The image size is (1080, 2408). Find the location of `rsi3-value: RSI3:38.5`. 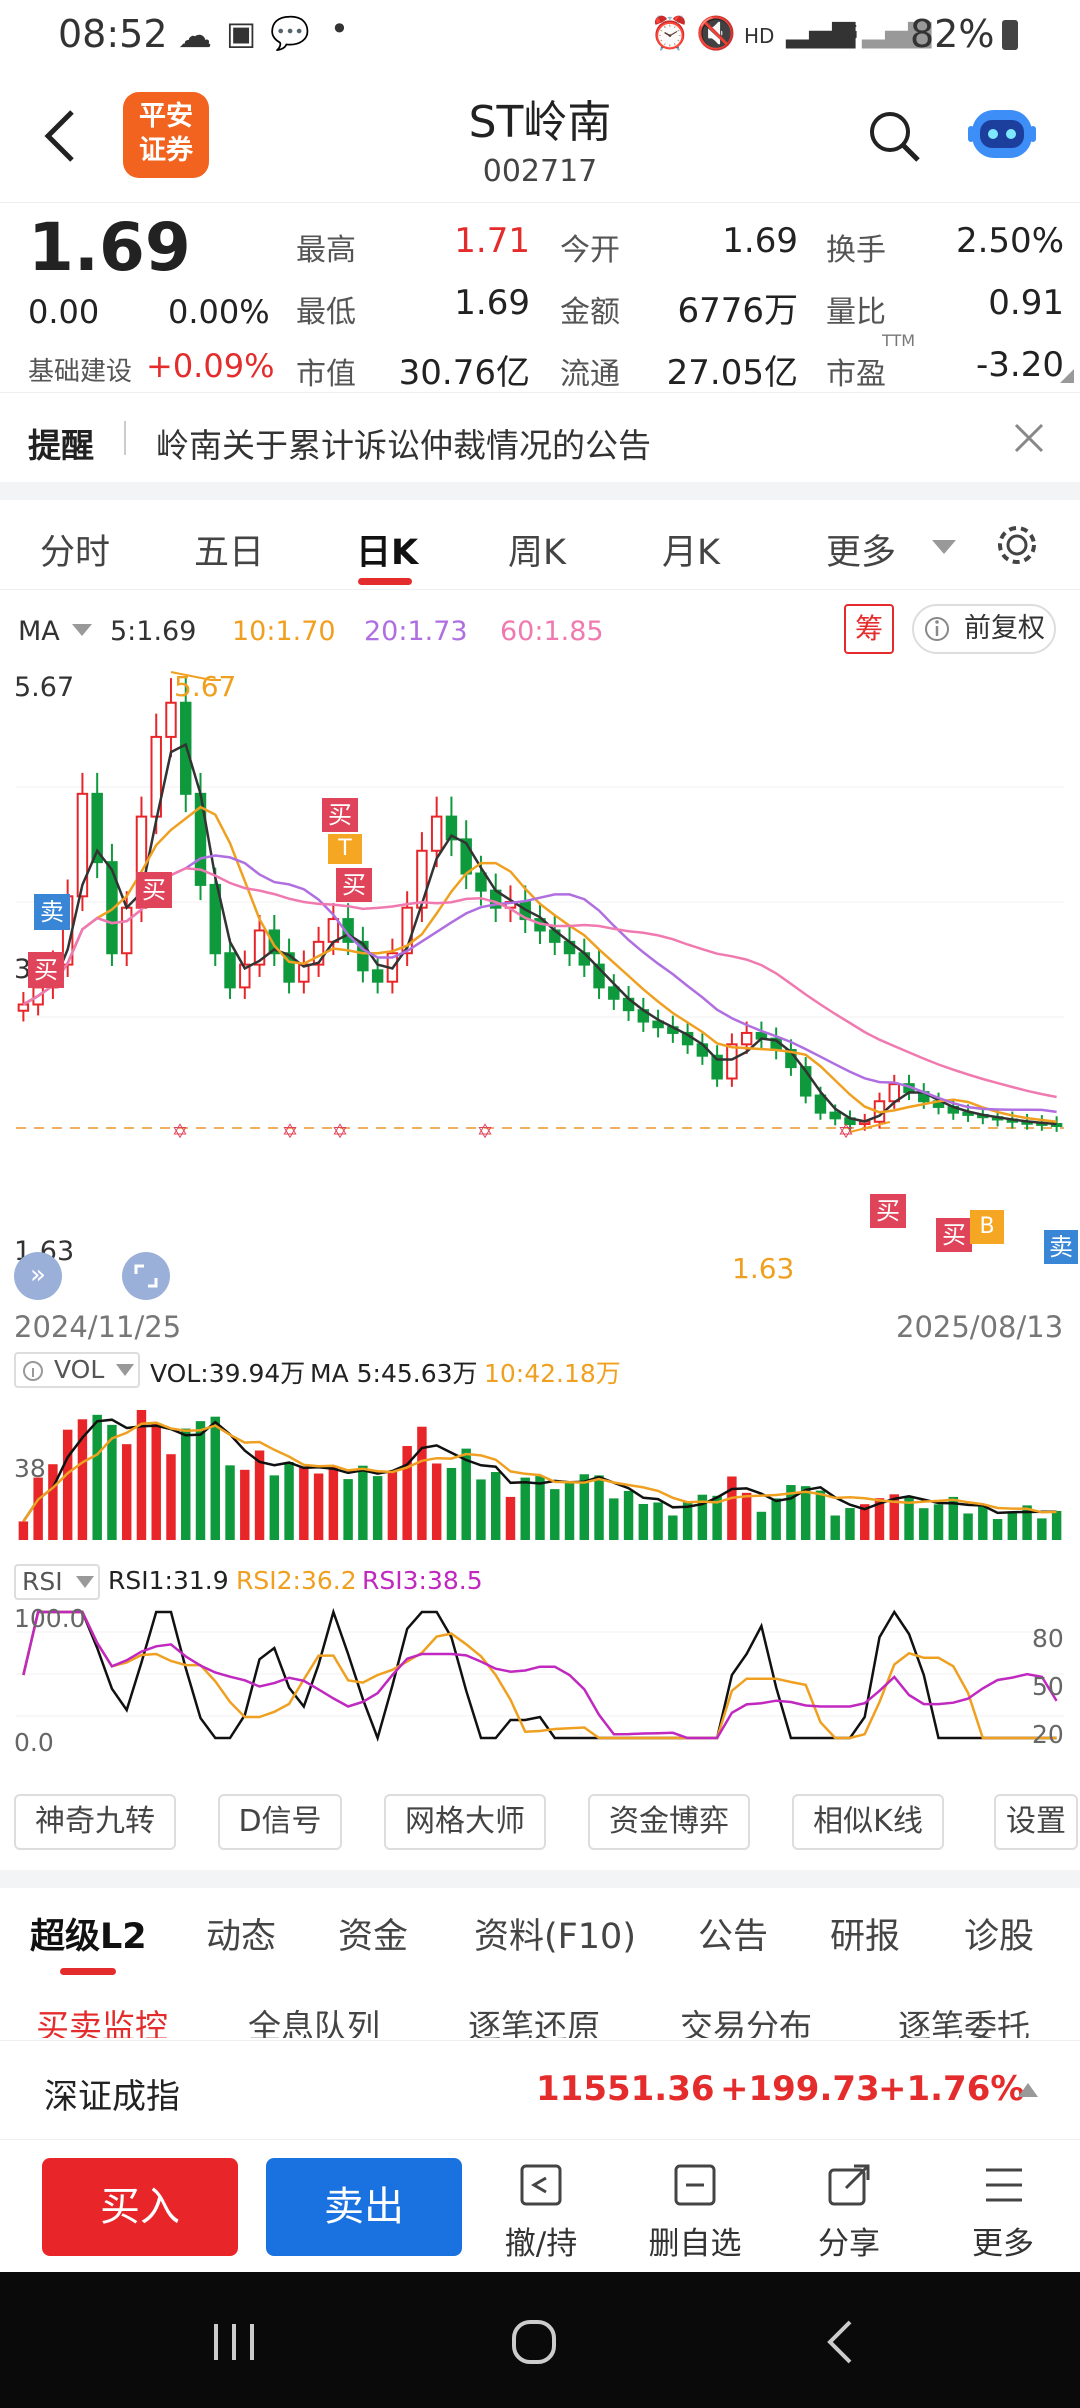

rsi3-value: RSI3:38.5 is located at coordinates (422, 1580).